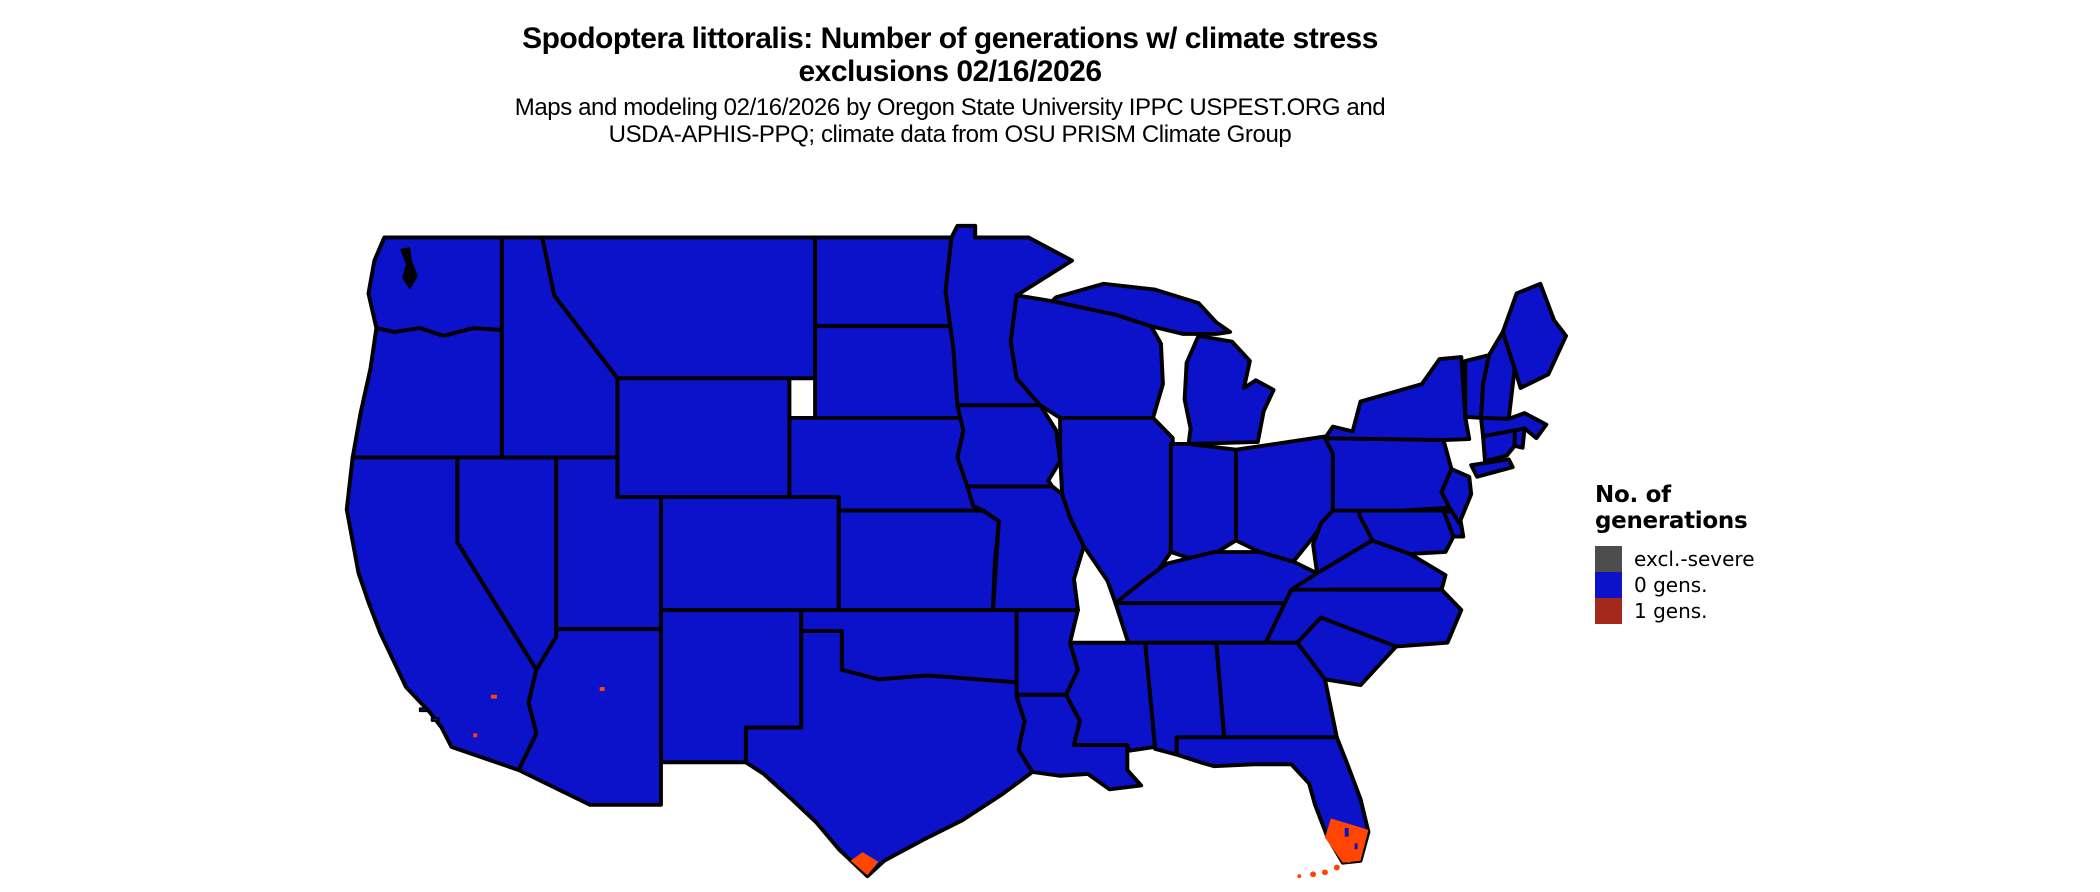 This screenshot has width=2100, height=892. What do you see at coordinates (749, 553) in the screenshot?
I see `state-colorado` at bounding box center [749, 553].